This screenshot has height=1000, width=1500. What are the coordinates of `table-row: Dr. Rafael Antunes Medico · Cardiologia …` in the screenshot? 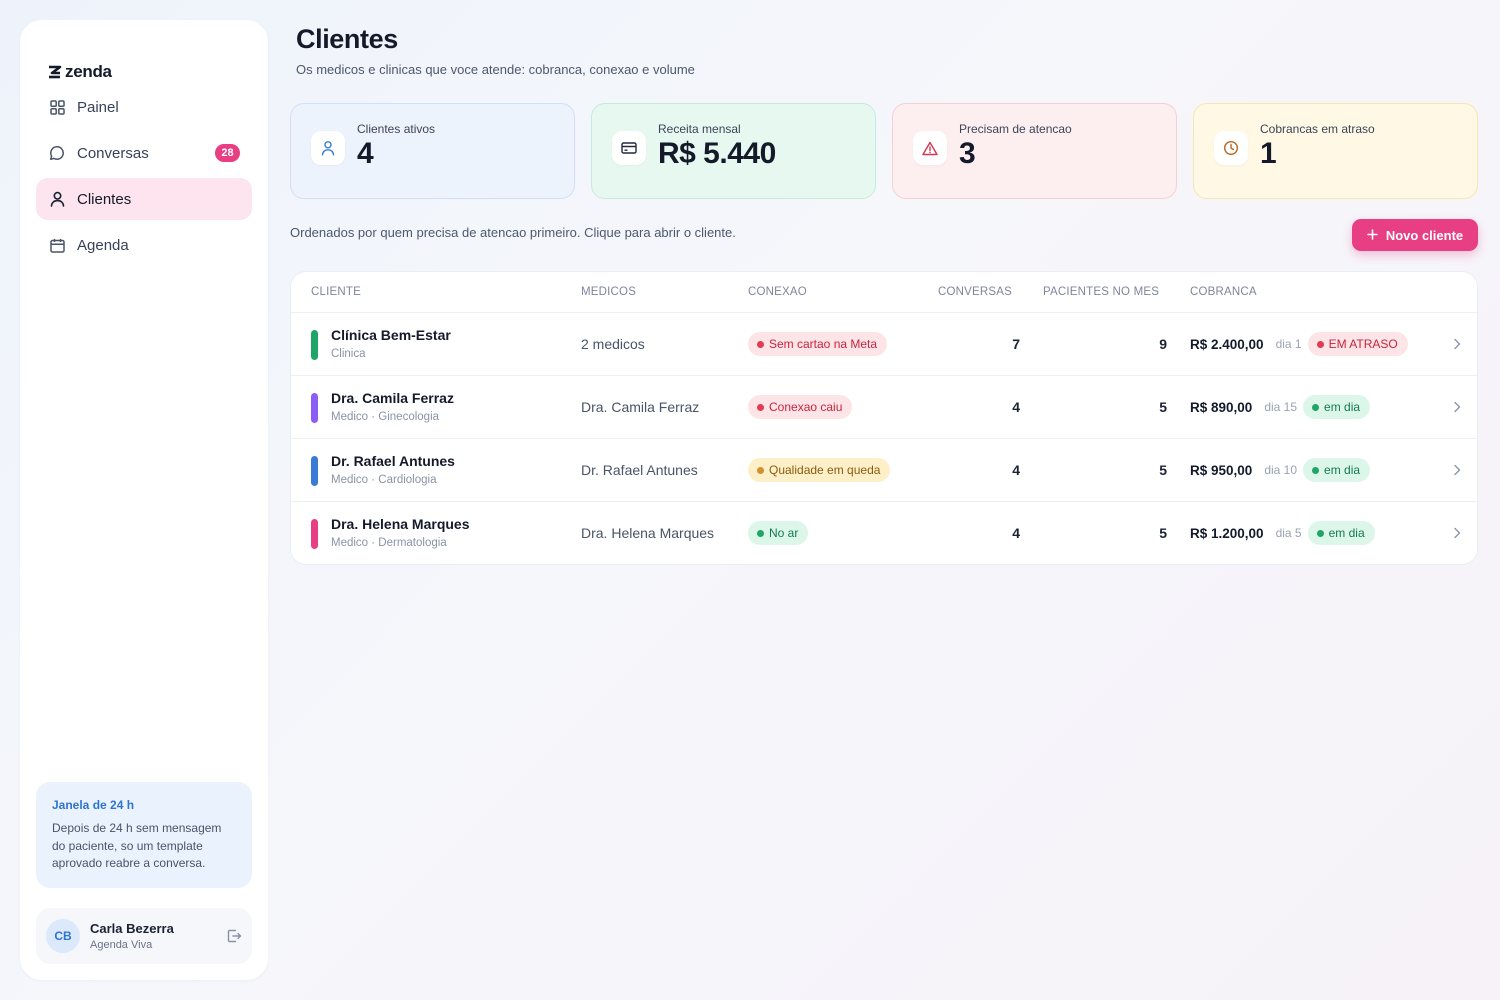 It's located at (884, 470).